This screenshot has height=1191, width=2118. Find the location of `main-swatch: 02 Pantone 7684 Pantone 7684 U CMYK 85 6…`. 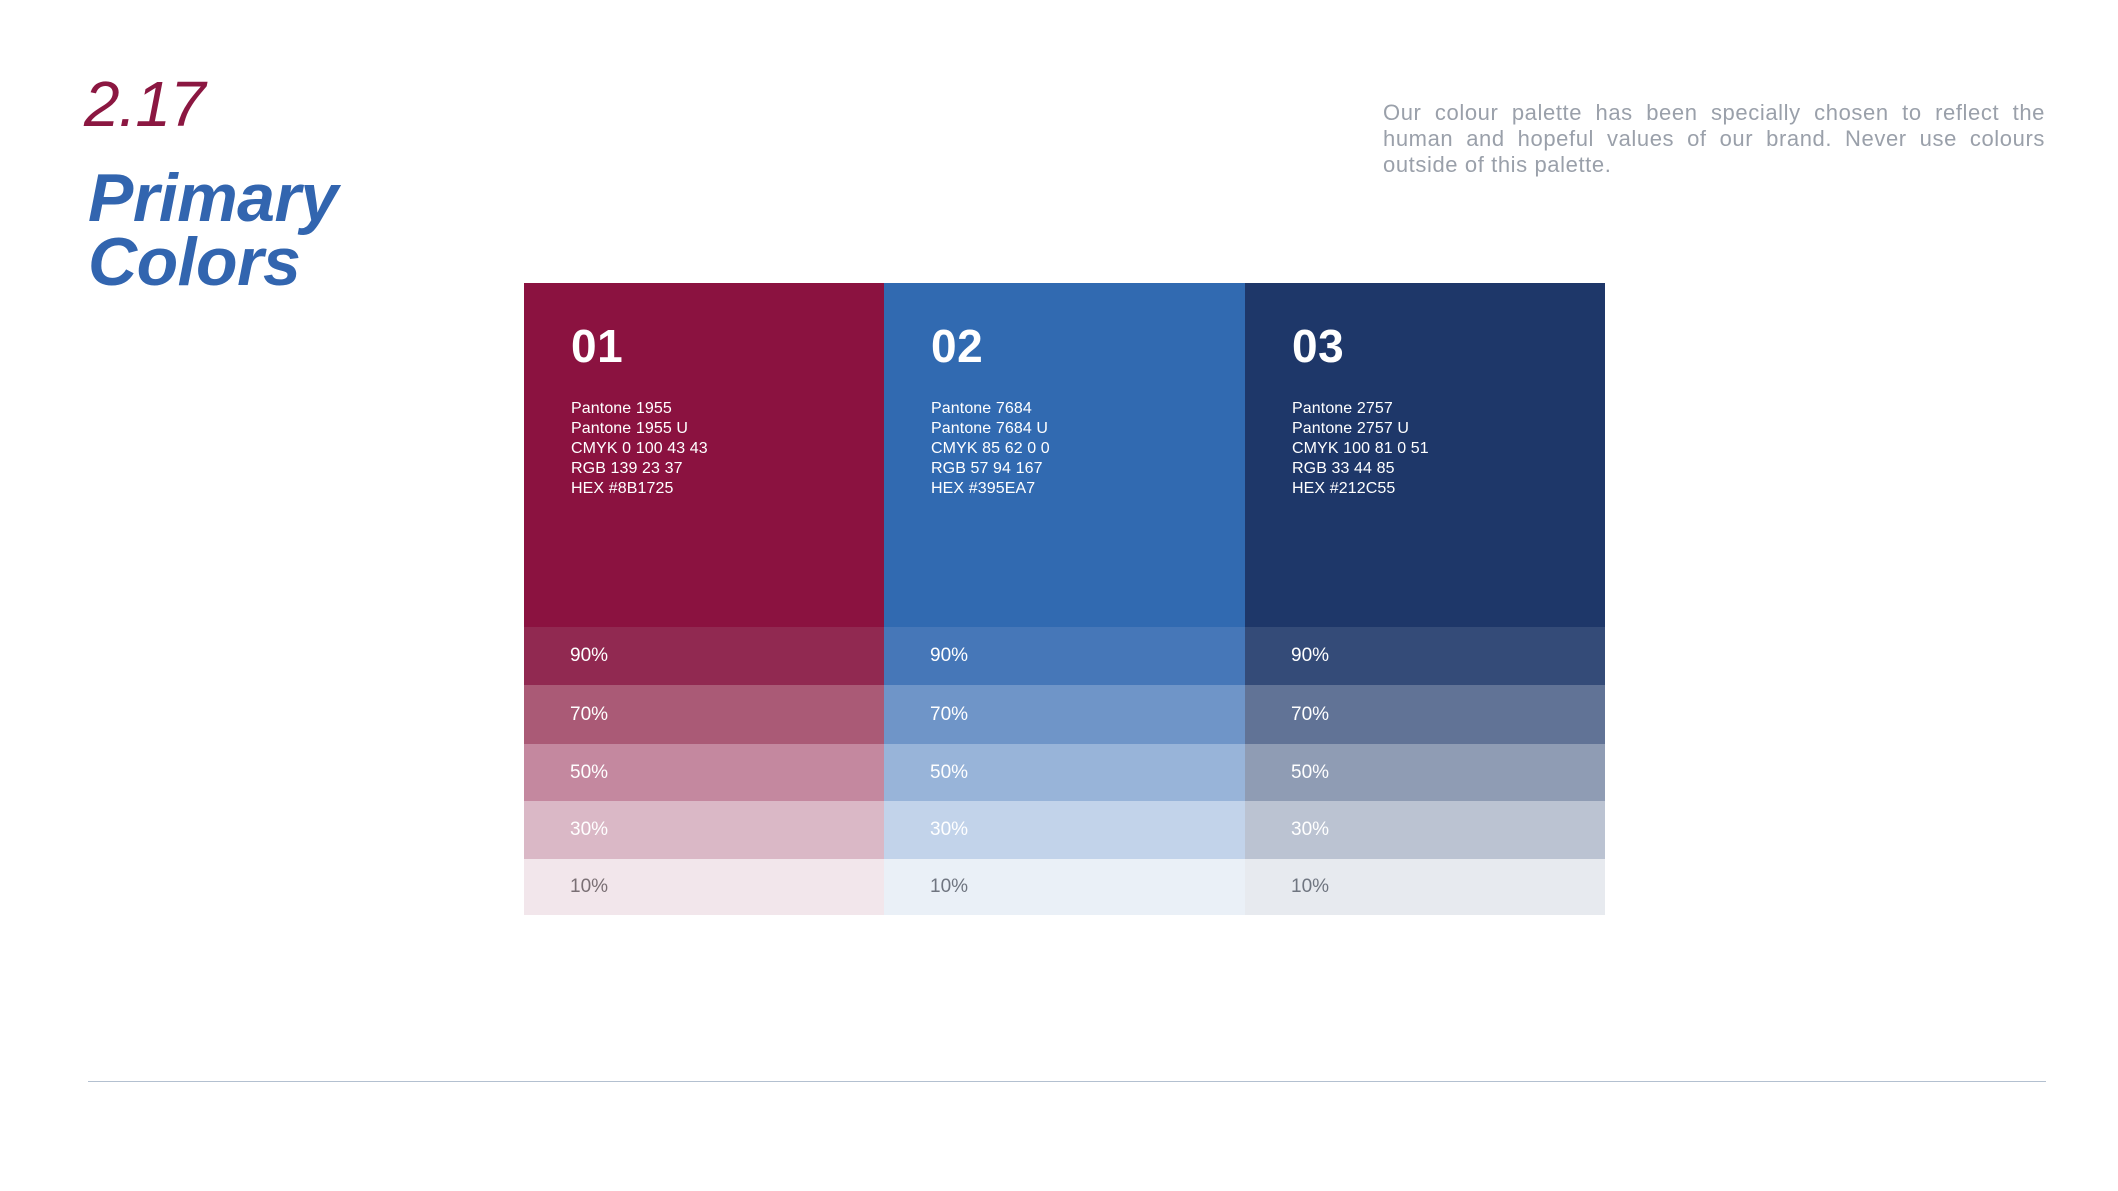

main-swatch: 02 Pantone 7684 Pantone 7684 U CMYK 85 6… is located at coordinates (1064, 455).